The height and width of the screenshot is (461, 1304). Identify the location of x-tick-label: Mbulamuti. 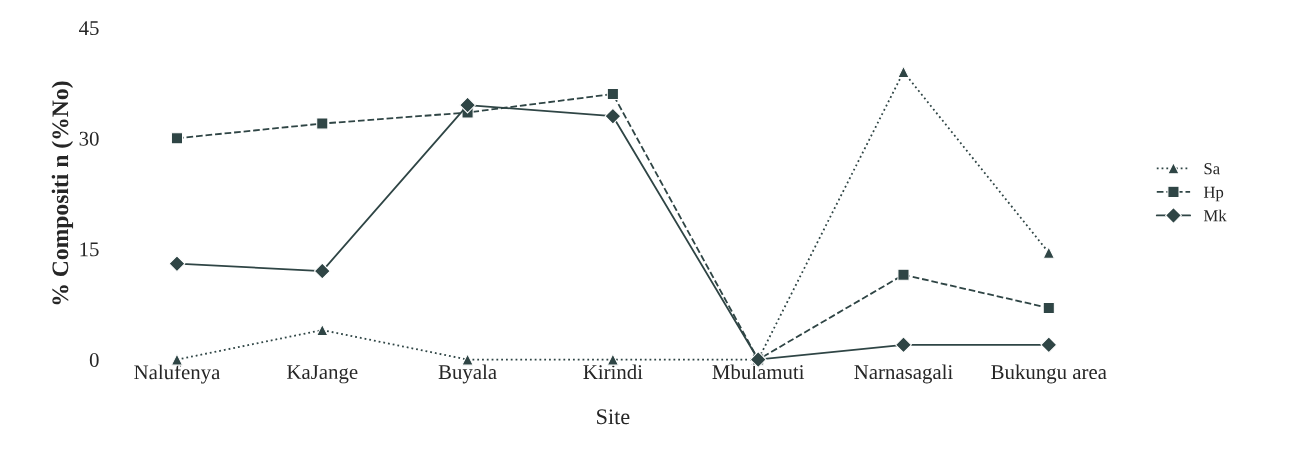
(758, 372).